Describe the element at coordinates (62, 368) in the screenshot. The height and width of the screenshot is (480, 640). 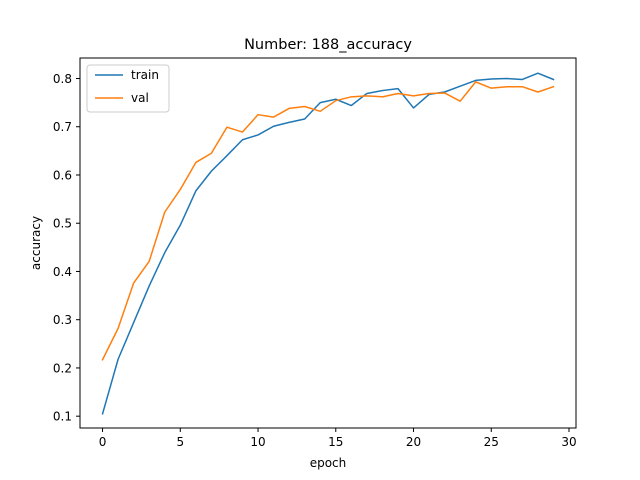
I see `y-tick-label: 0.2` at that location.